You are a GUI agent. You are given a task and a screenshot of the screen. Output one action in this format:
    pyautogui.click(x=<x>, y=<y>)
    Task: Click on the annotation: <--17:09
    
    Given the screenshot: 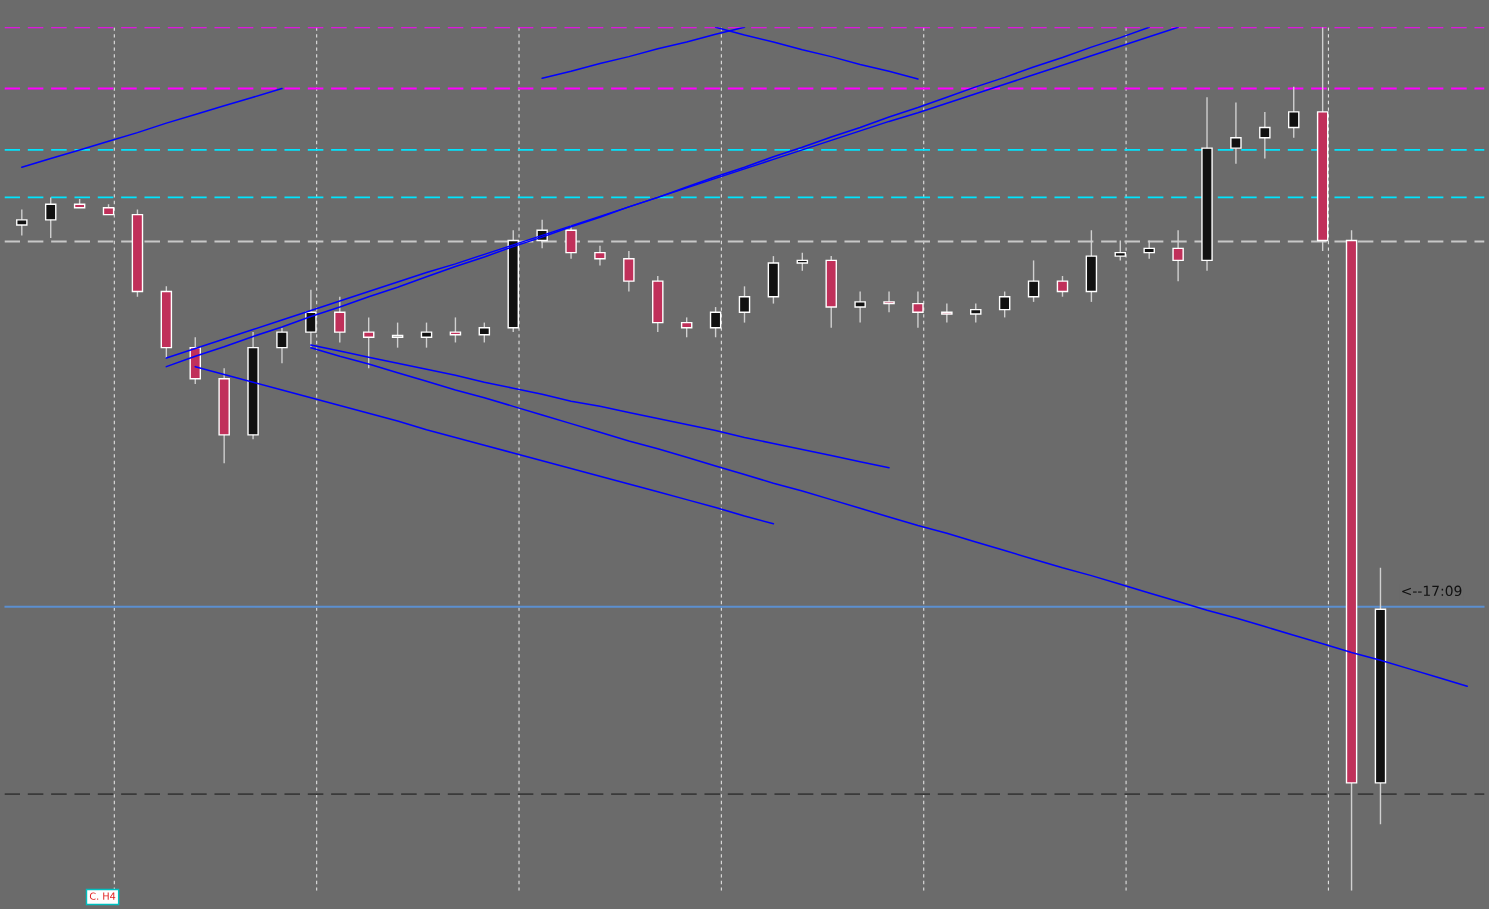 What is the action you would take?
    pyautogui.click(x=1432, y=591)
    